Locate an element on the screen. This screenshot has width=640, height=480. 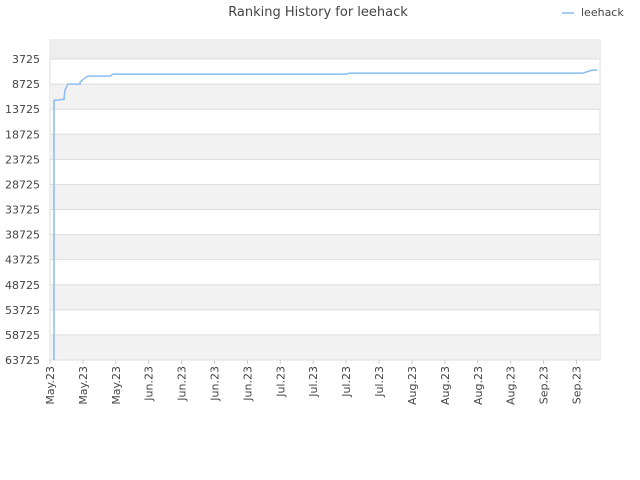
y-tick-label: 58725 is located at coordinates (22, 335).